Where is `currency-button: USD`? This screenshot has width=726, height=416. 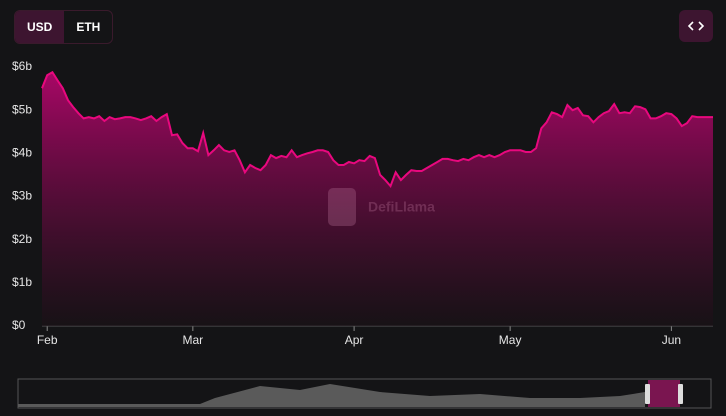 currency-button: USD is located at coordinates (40, 27).